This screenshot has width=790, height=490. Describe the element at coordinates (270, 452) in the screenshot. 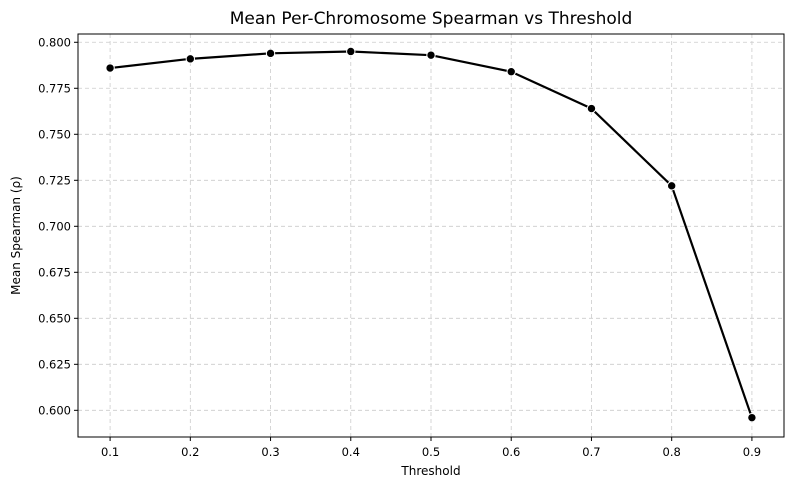

I see `x-tick-label: 0.3` at that location.